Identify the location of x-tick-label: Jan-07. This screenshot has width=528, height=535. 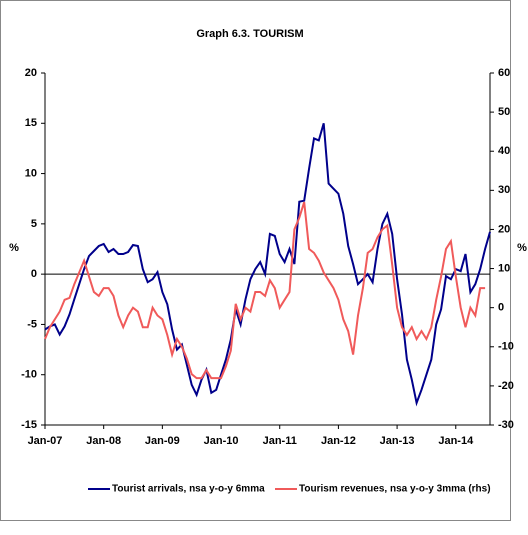
(45, 441).